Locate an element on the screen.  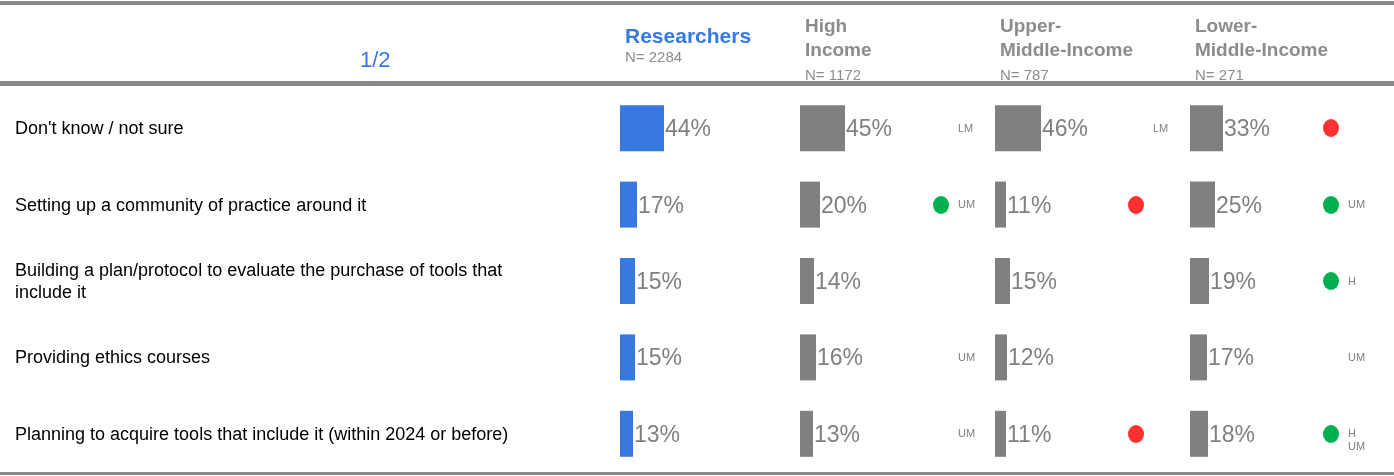
data-label: 44% is located at coordinates (688, 128).